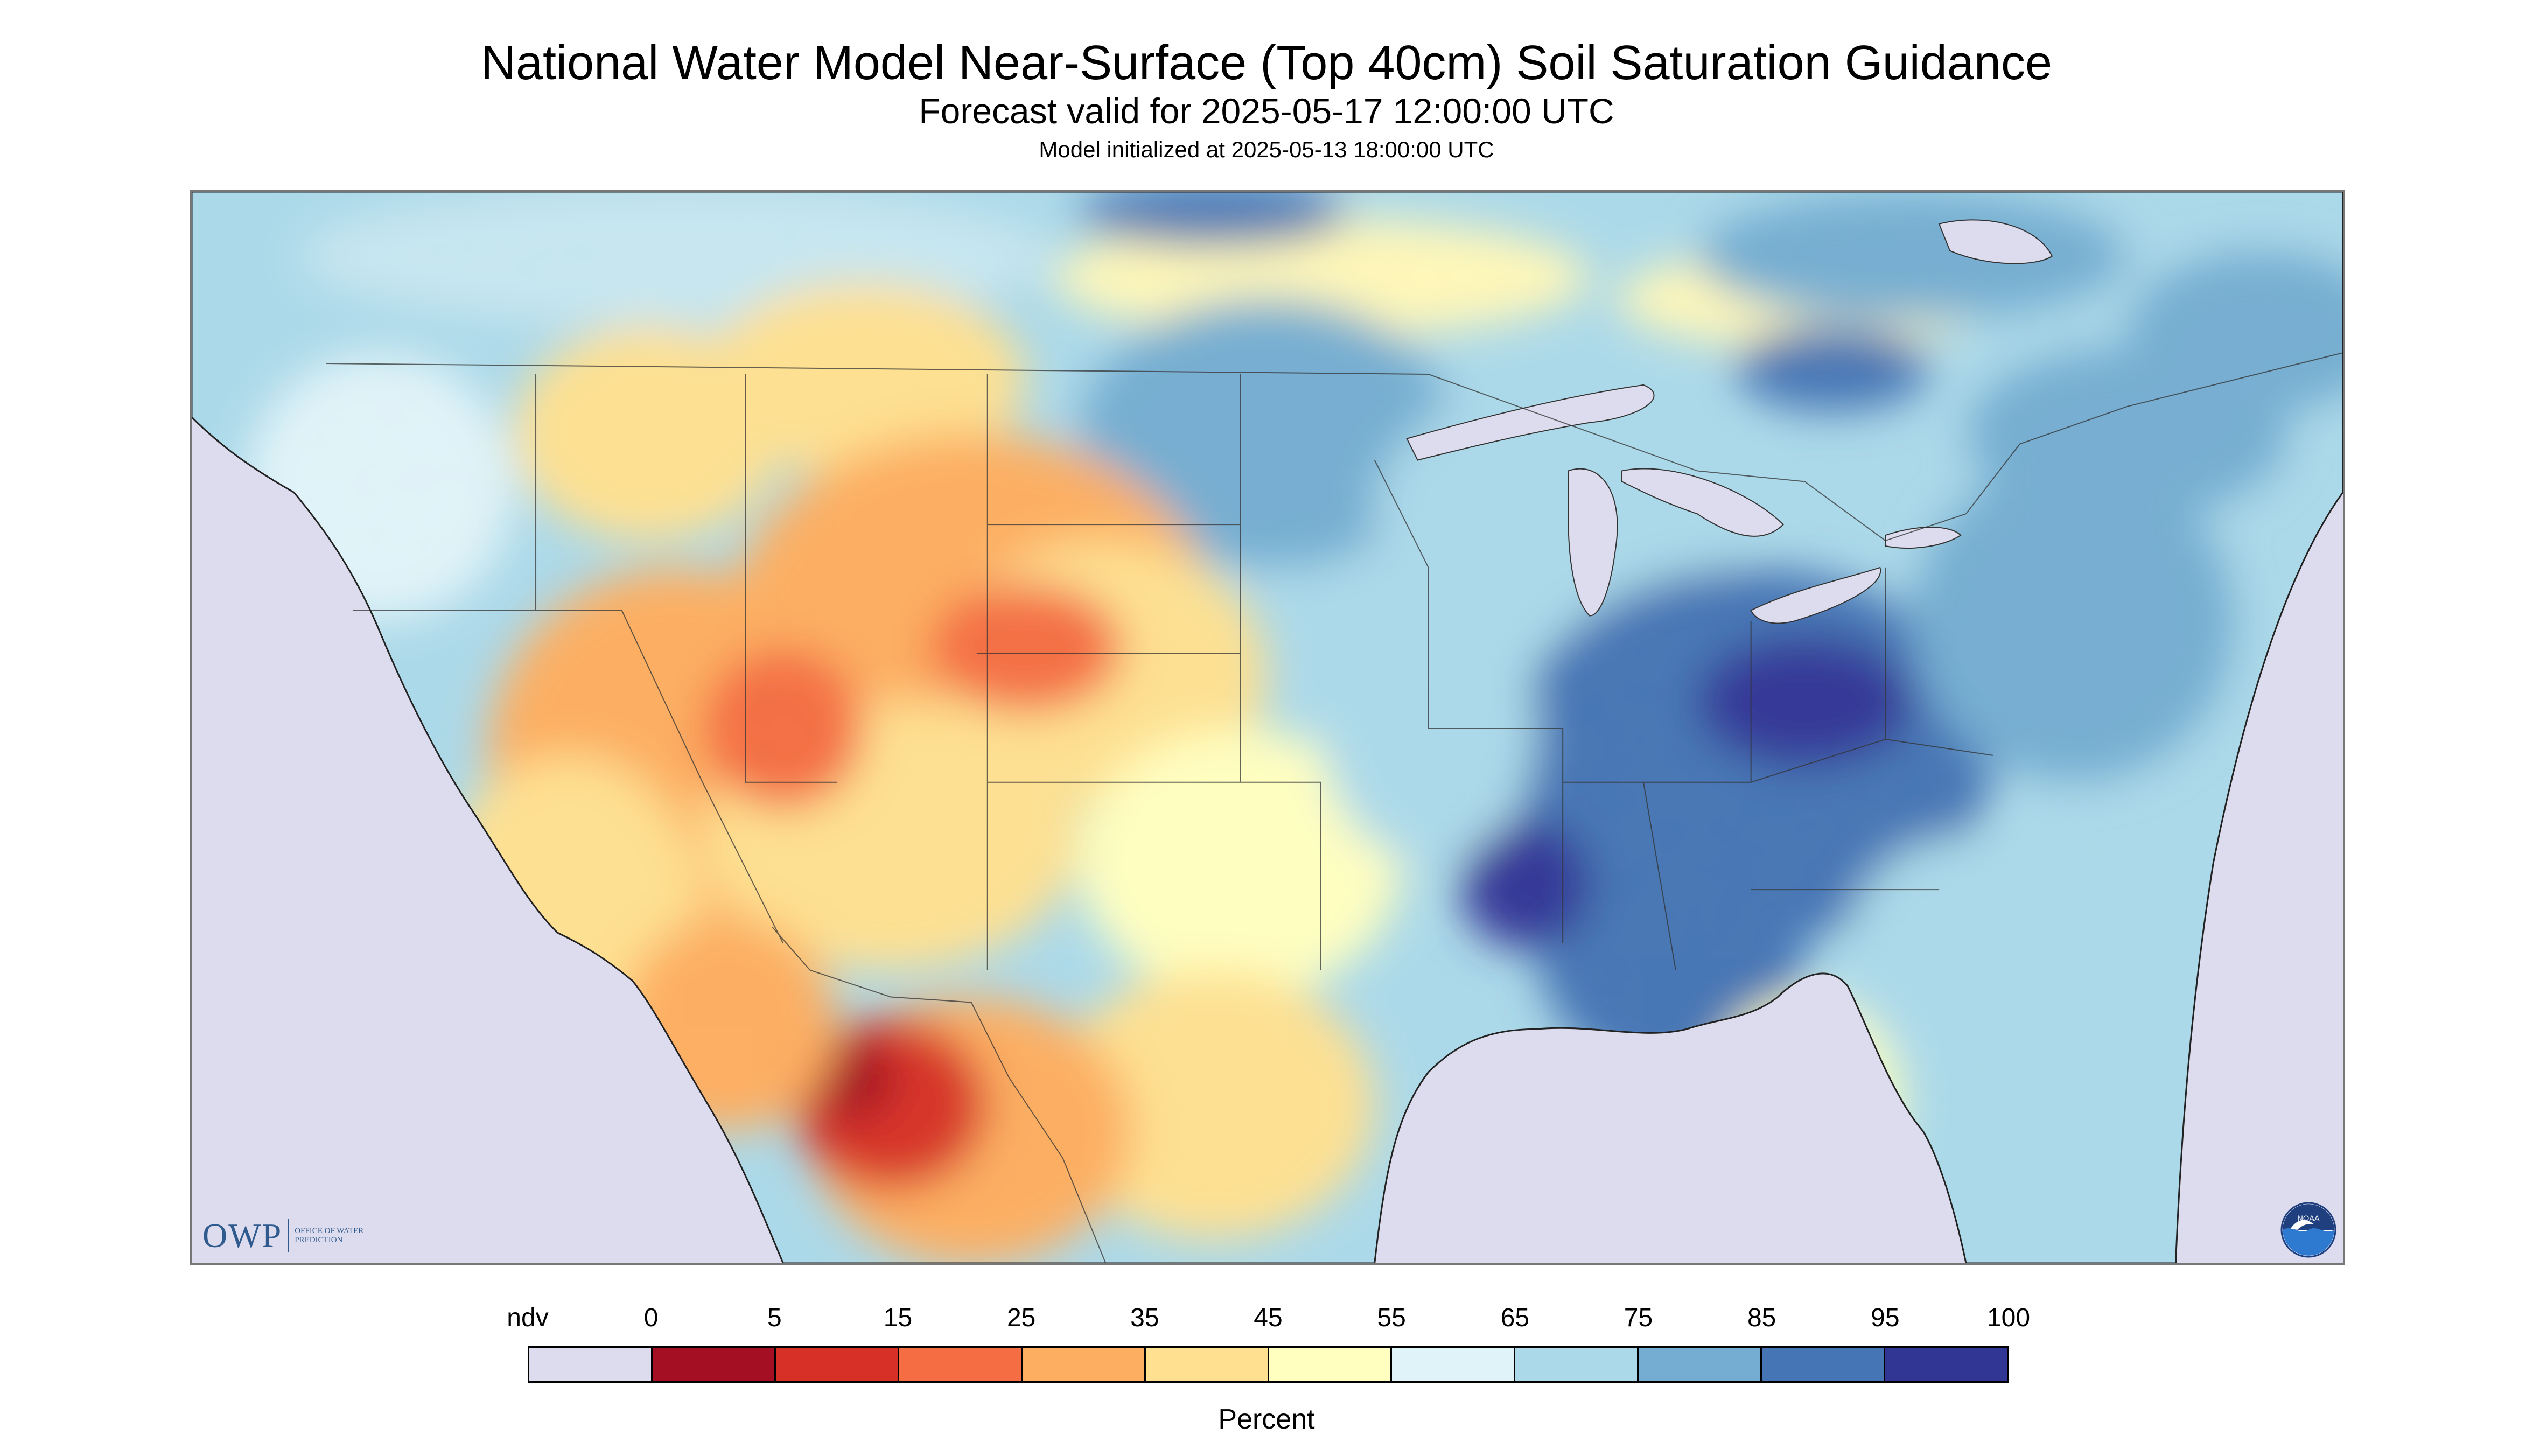 Image resolution: width=2533 pixels, height=1456 pixels. Describe the element at coordinates (2008, 1318) in the screenshot. I see `legend-tick-label: 100` at that location.